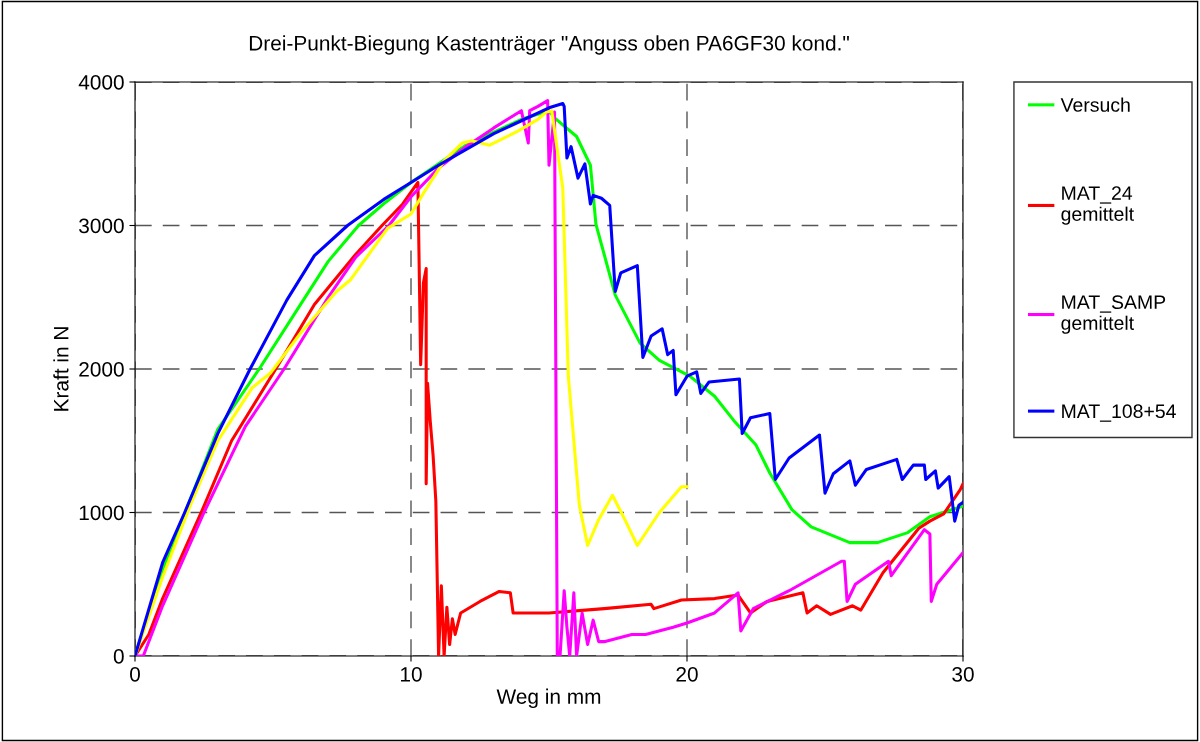 This screenshot has width=1200, height=742. Describe the element at coordinates (1119, 413) in the screenshot. I see `legend-label: MAT_108+54` at that location.